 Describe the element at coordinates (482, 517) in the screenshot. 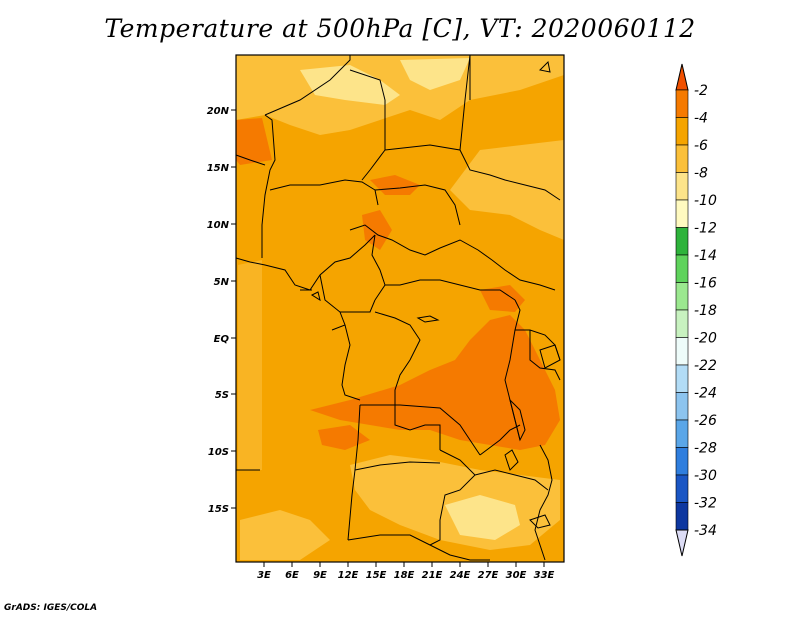

I see `field-region-coolest-south` at that location.